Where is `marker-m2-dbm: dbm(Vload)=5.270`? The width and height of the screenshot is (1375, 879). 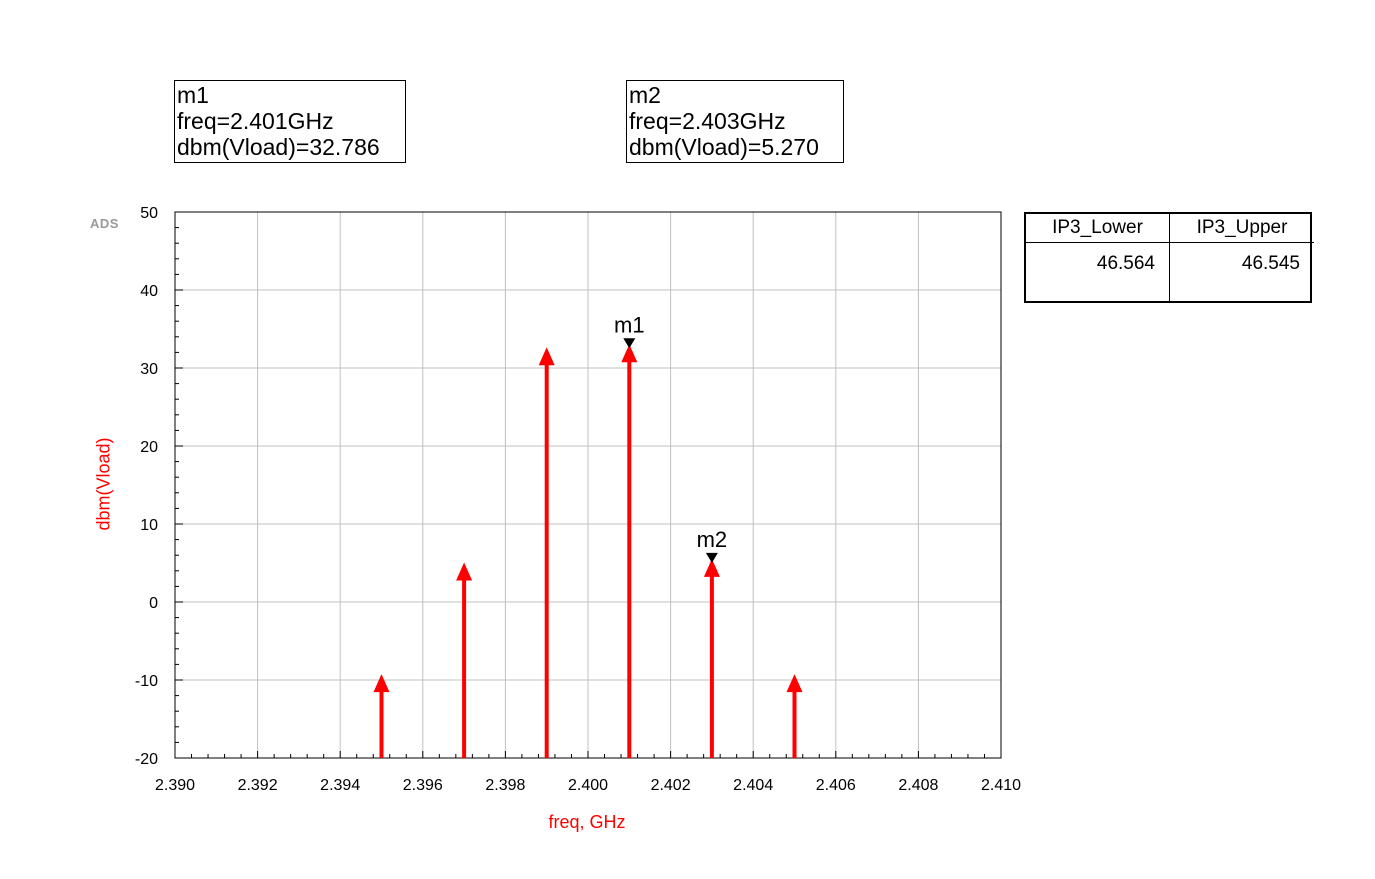
marker-m2-dbm: dbm(Vload)=5.270 is located at coordinates (724, 147).